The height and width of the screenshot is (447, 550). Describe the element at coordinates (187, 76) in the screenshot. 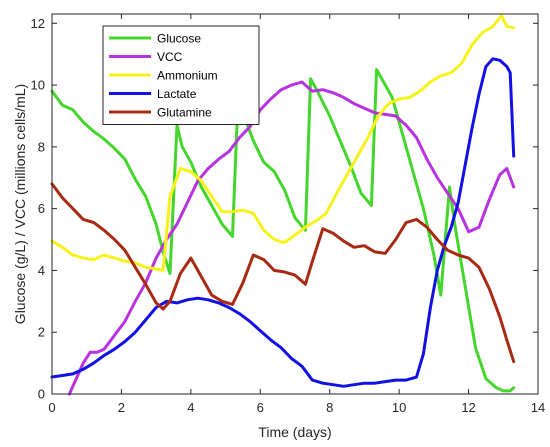

I see `legend-label-ammonium: Ammonium` at that location.